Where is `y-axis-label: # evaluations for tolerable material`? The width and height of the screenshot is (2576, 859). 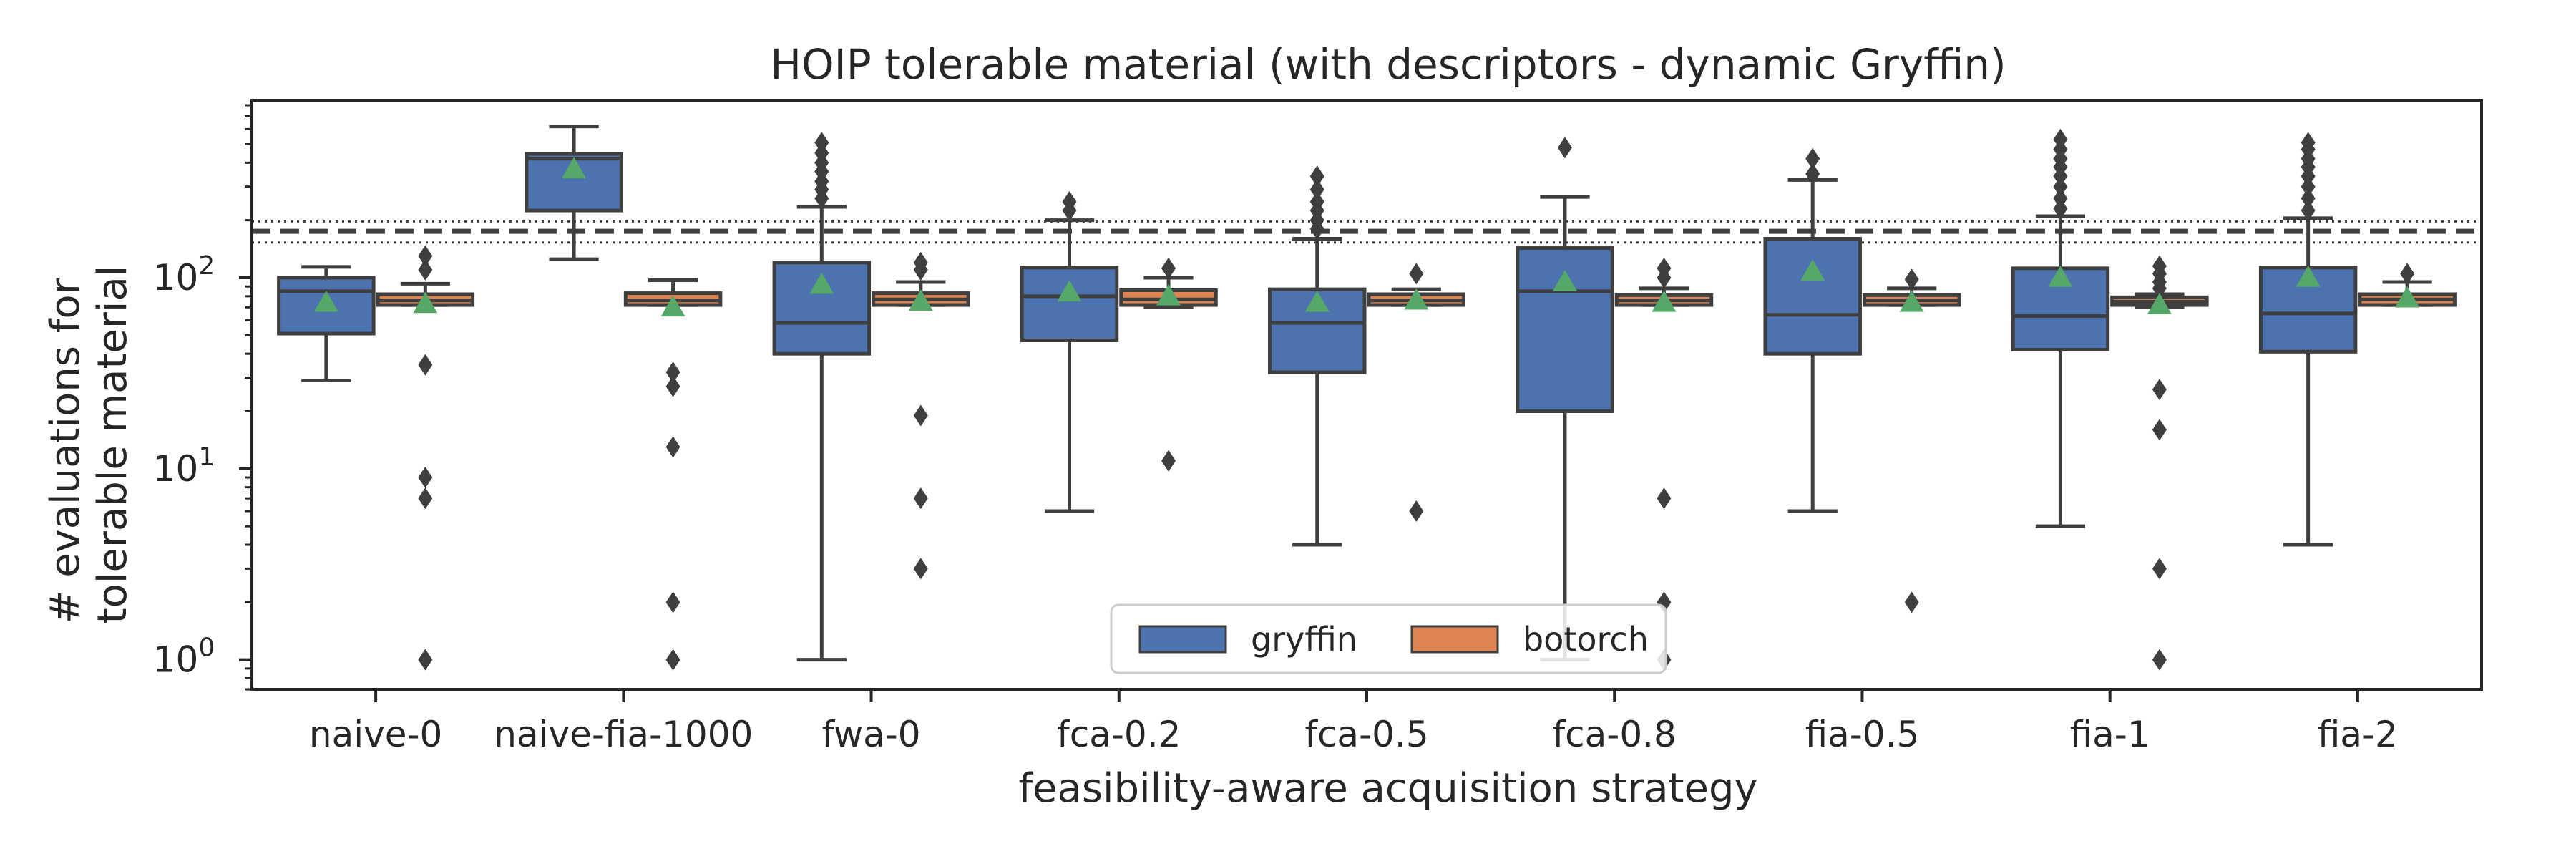
y-axis-label: # evaluations for tolerable material is located at coordinates (89, 444).